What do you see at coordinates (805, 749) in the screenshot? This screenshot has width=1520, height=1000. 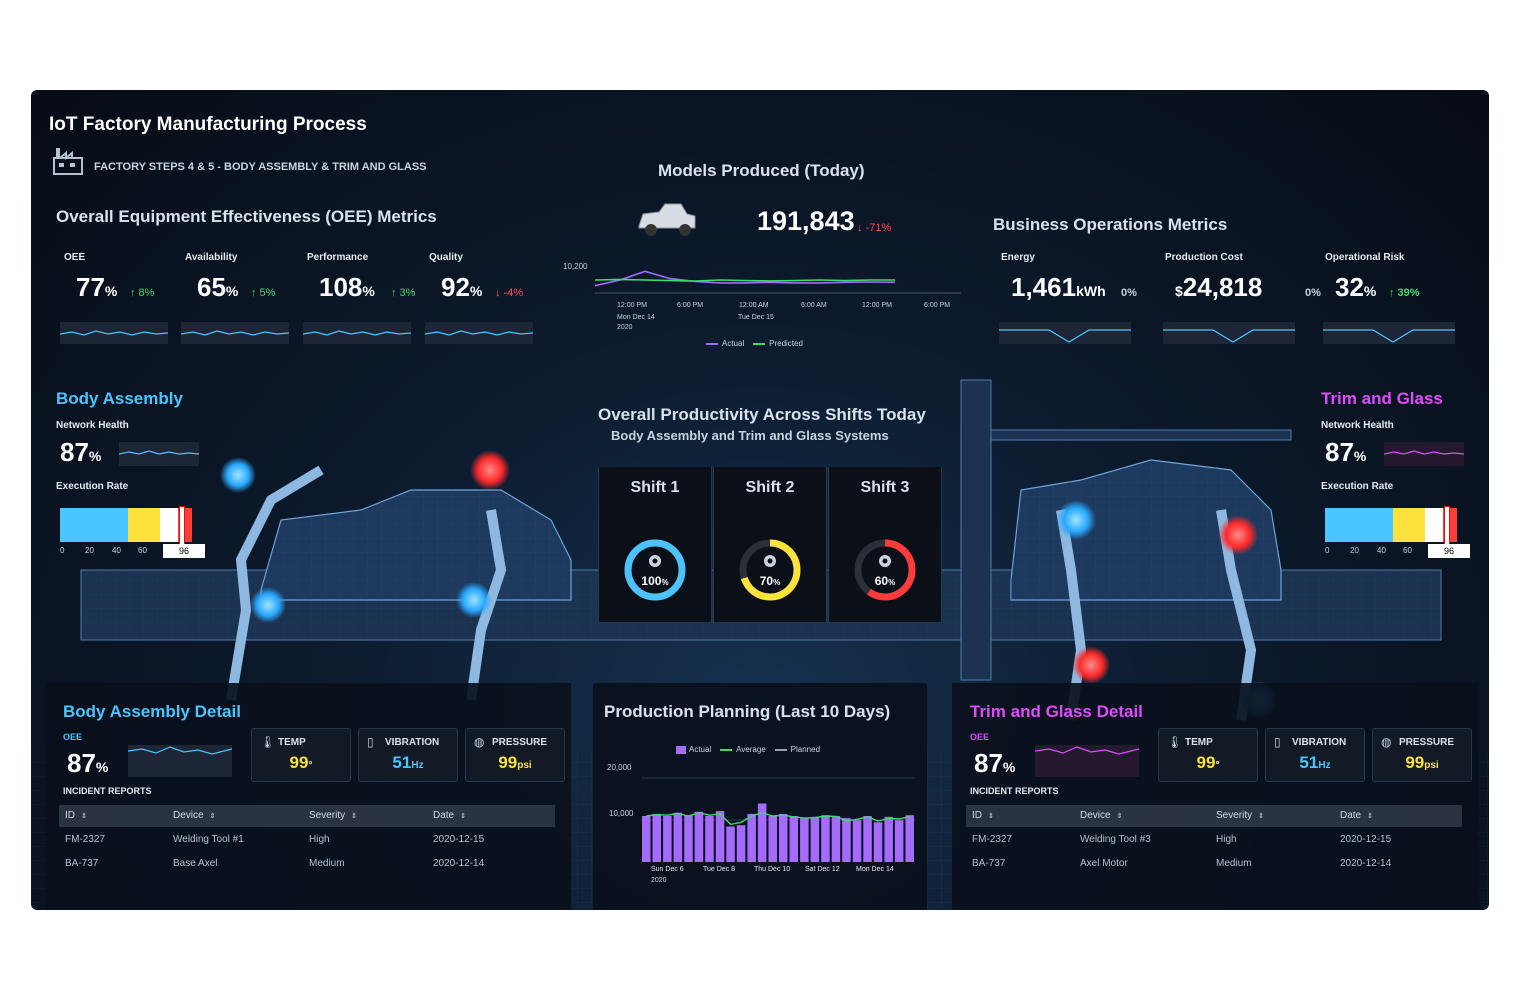 I see `legend-planned: Planned` at bounding box center [805, 749].